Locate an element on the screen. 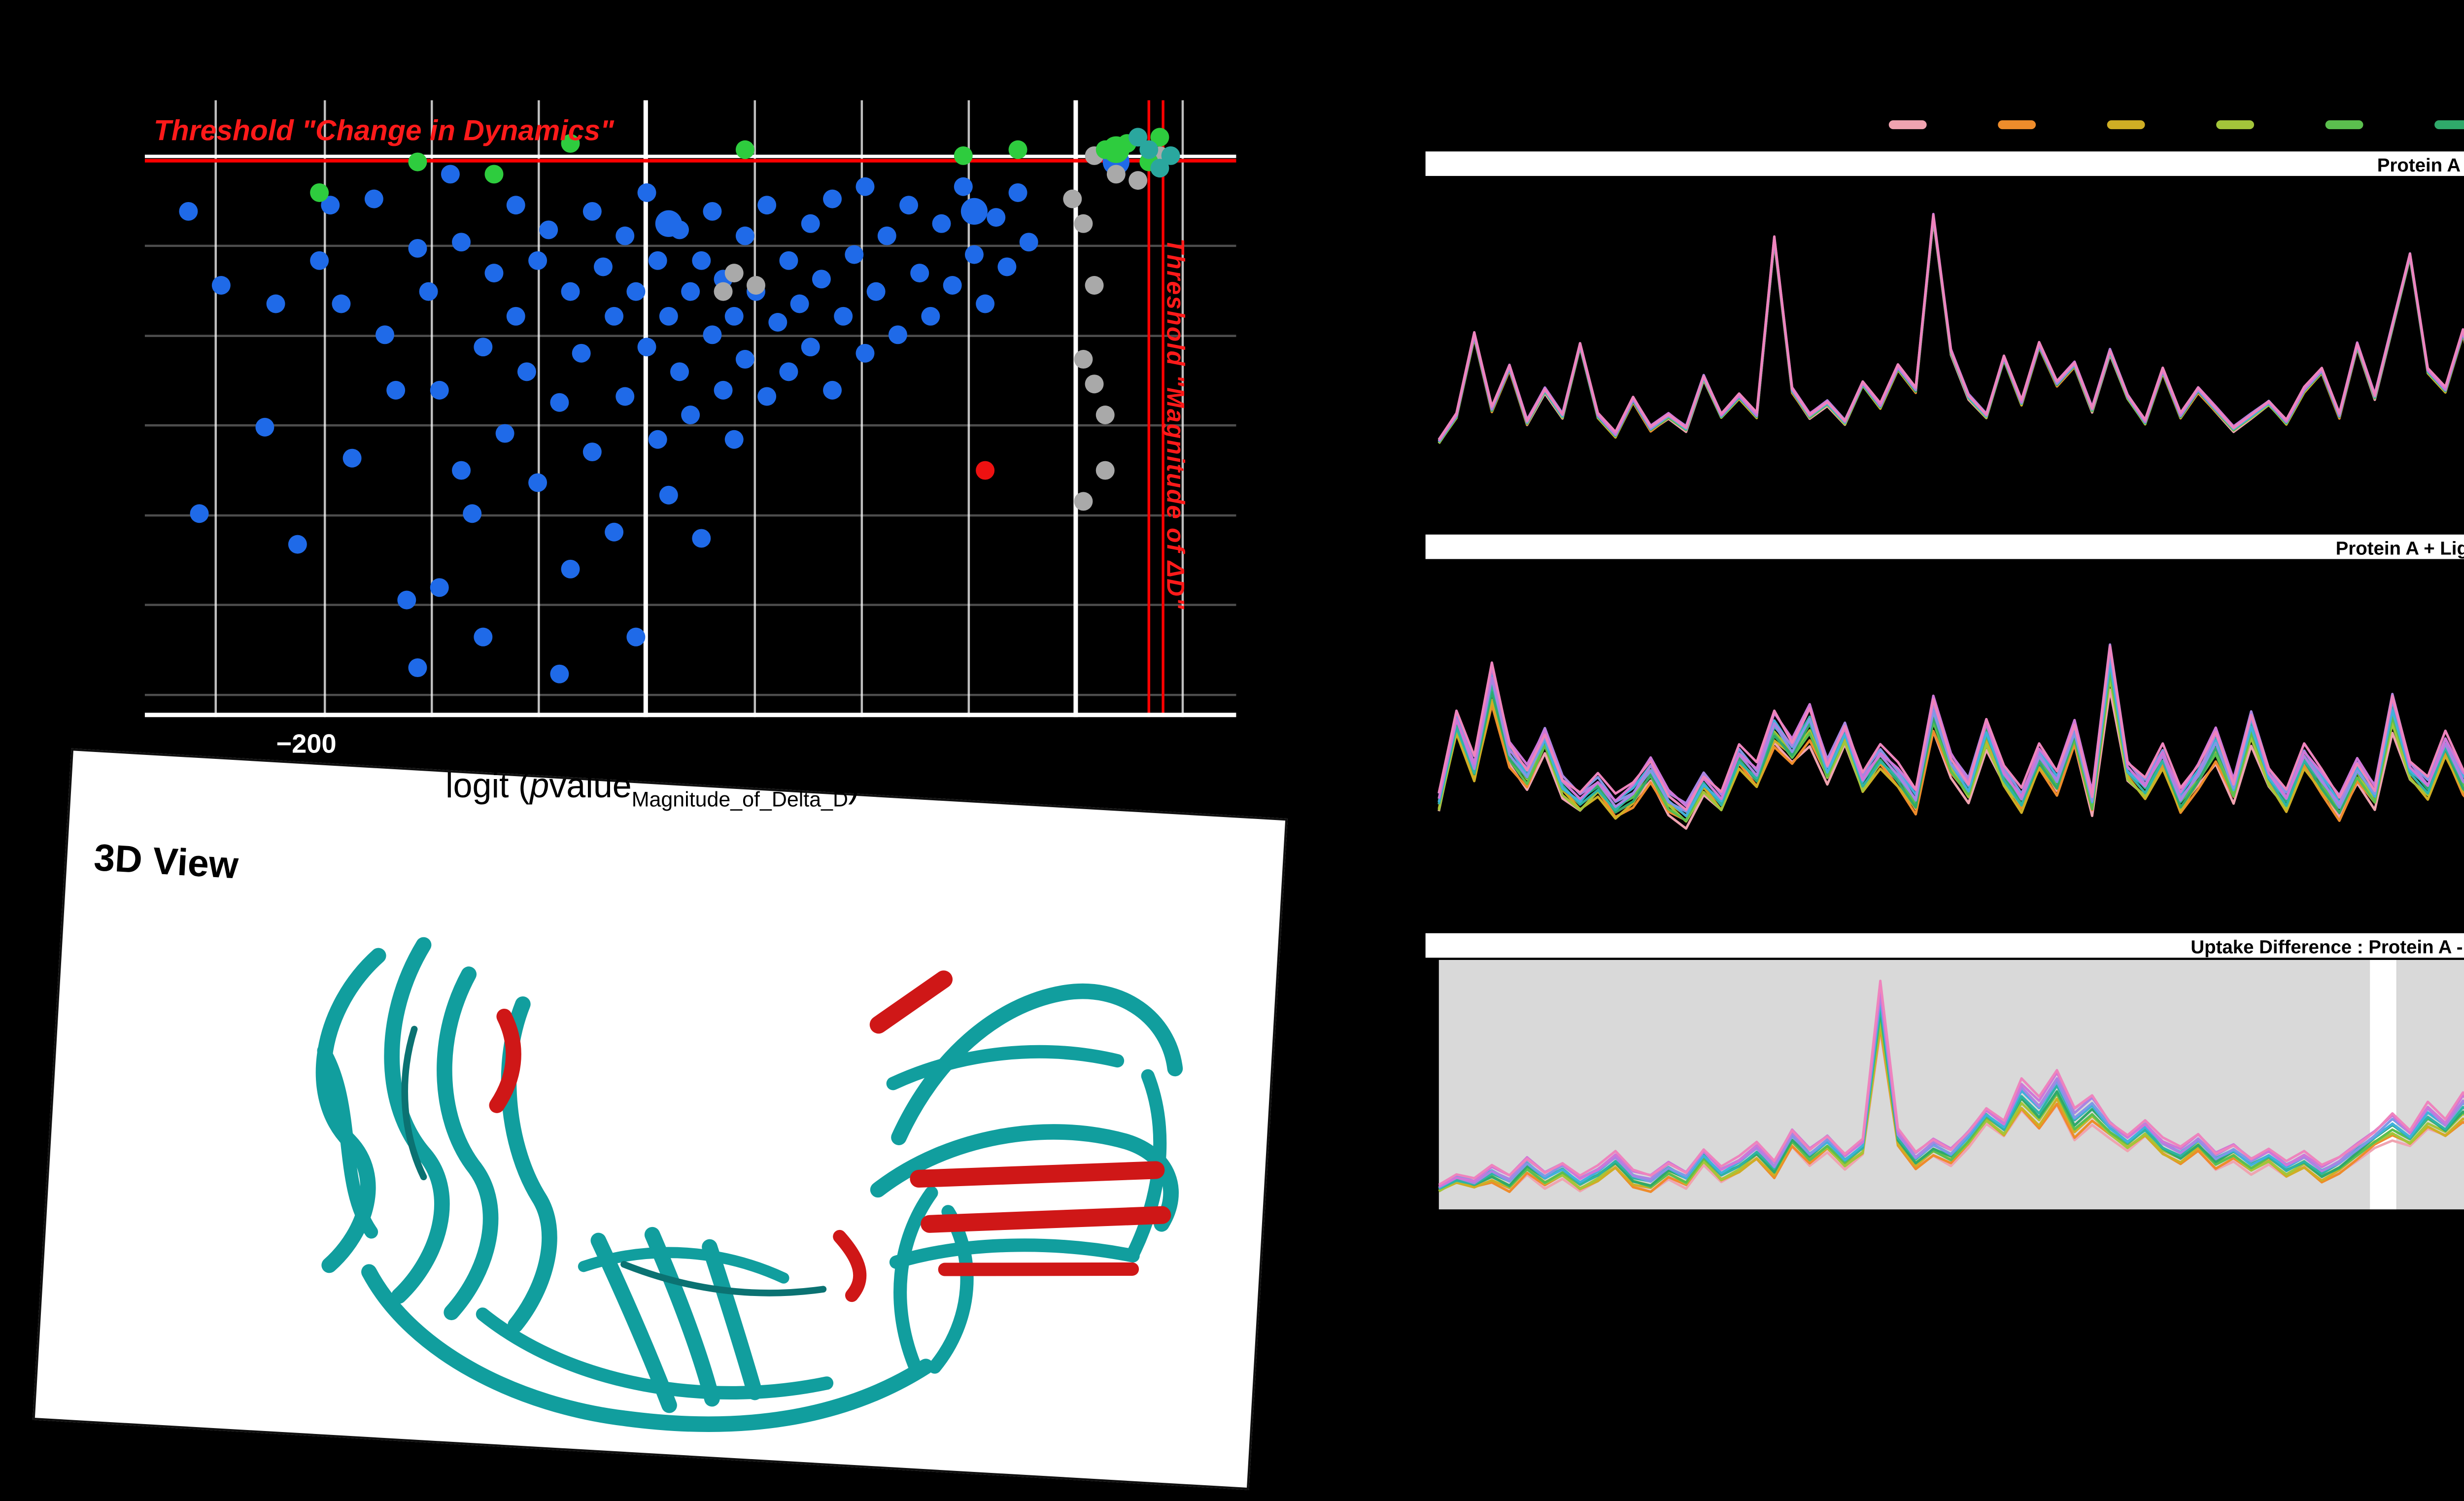 Image resolution: width=2464 pixels, height=1501 pixels. scatter-point-red is located at coordinates (985, 470).